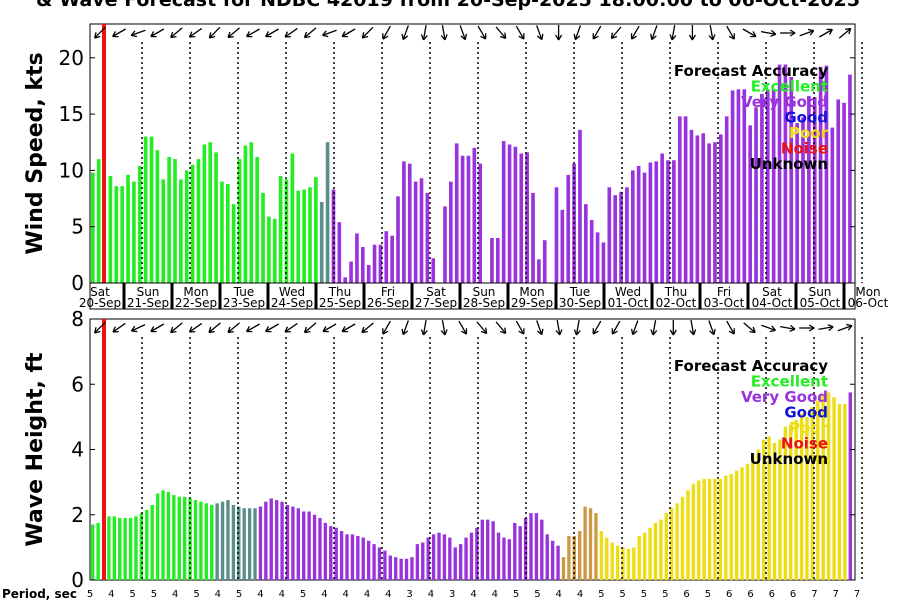 This screenshot has height=600, width=900. What do you see at coordinates (820, 292) in the screenshot?
I see `day-name-label: Sun` at bounding box center [820, 292].